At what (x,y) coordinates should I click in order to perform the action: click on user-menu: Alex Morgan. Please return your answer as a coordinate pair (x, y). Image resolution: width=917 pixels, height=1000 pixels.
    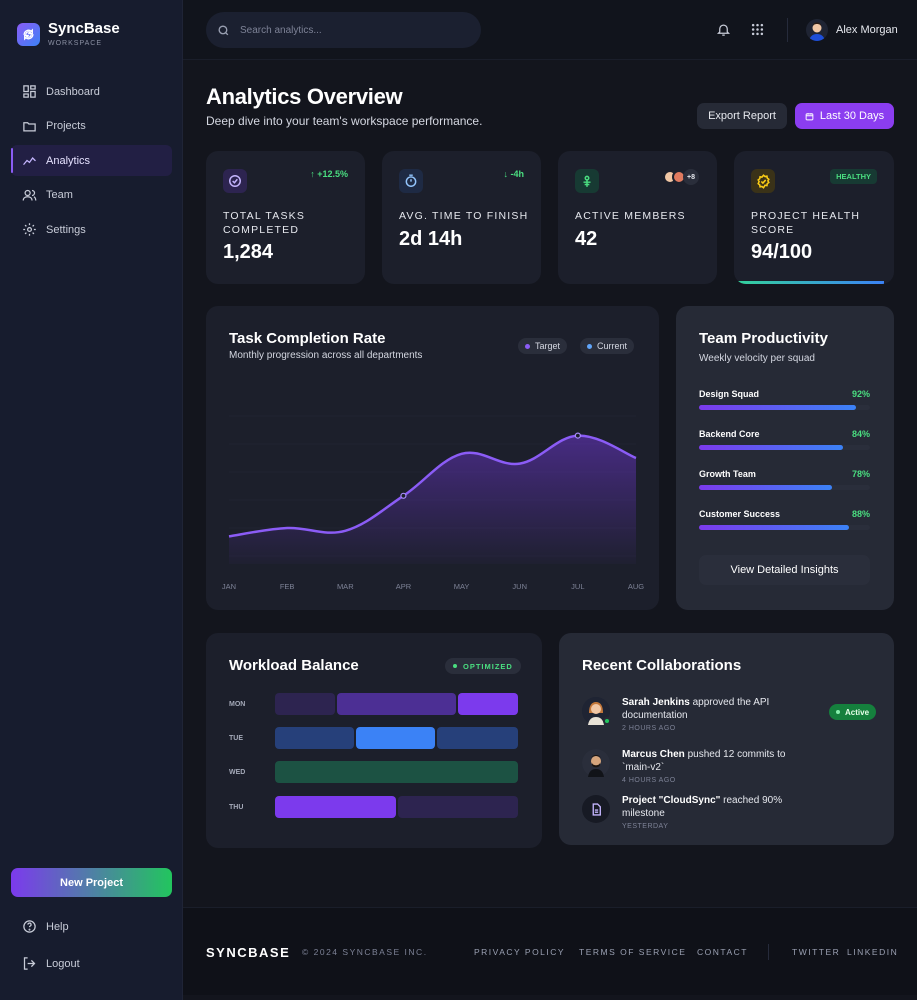
    Looking at the image, I should click on (852, 30).